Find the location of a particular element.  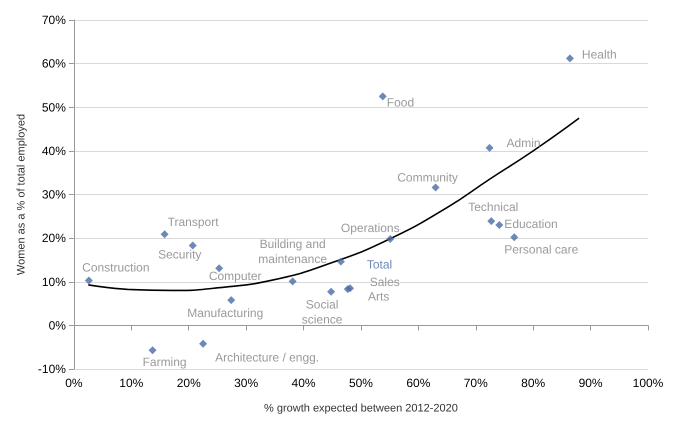

annotation: Health is located at coordinates (599, 54).